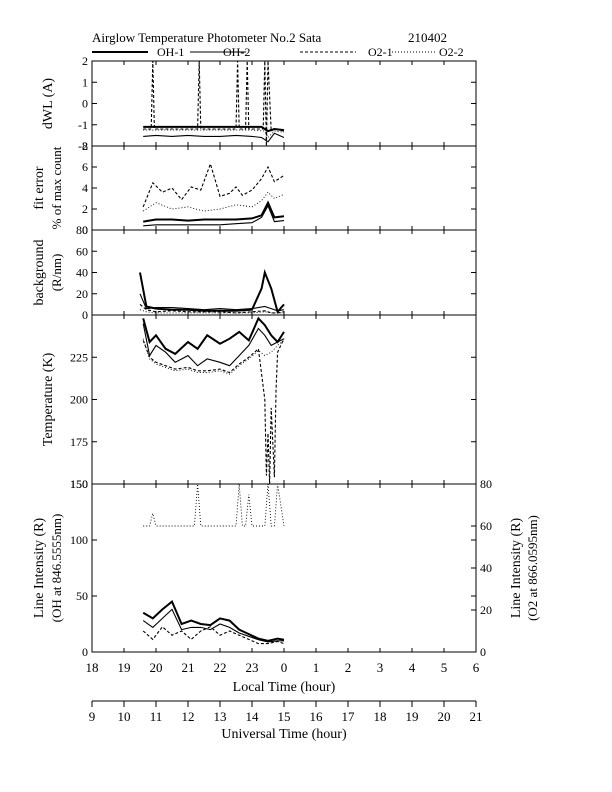 Image resolution: width=612 pixels, height=792 pixels. I want to click on y-axis-label: fit error, so click(39, 187).